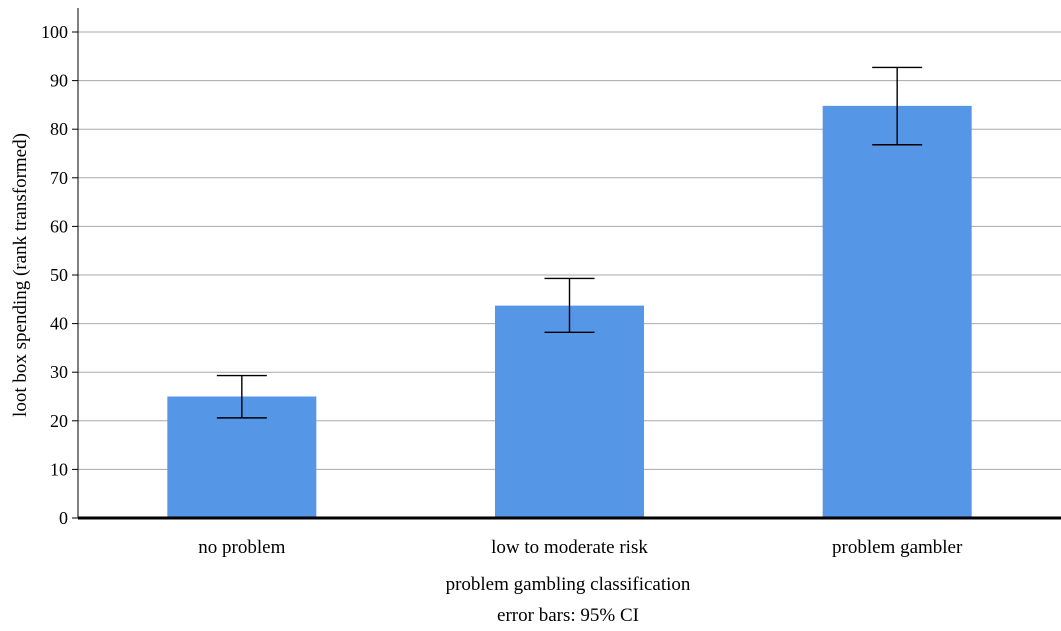  What do you see at coordinates (897, 312) in the screenshot?
I see `bar-problem-gambler` at bounding box center [897, 312].